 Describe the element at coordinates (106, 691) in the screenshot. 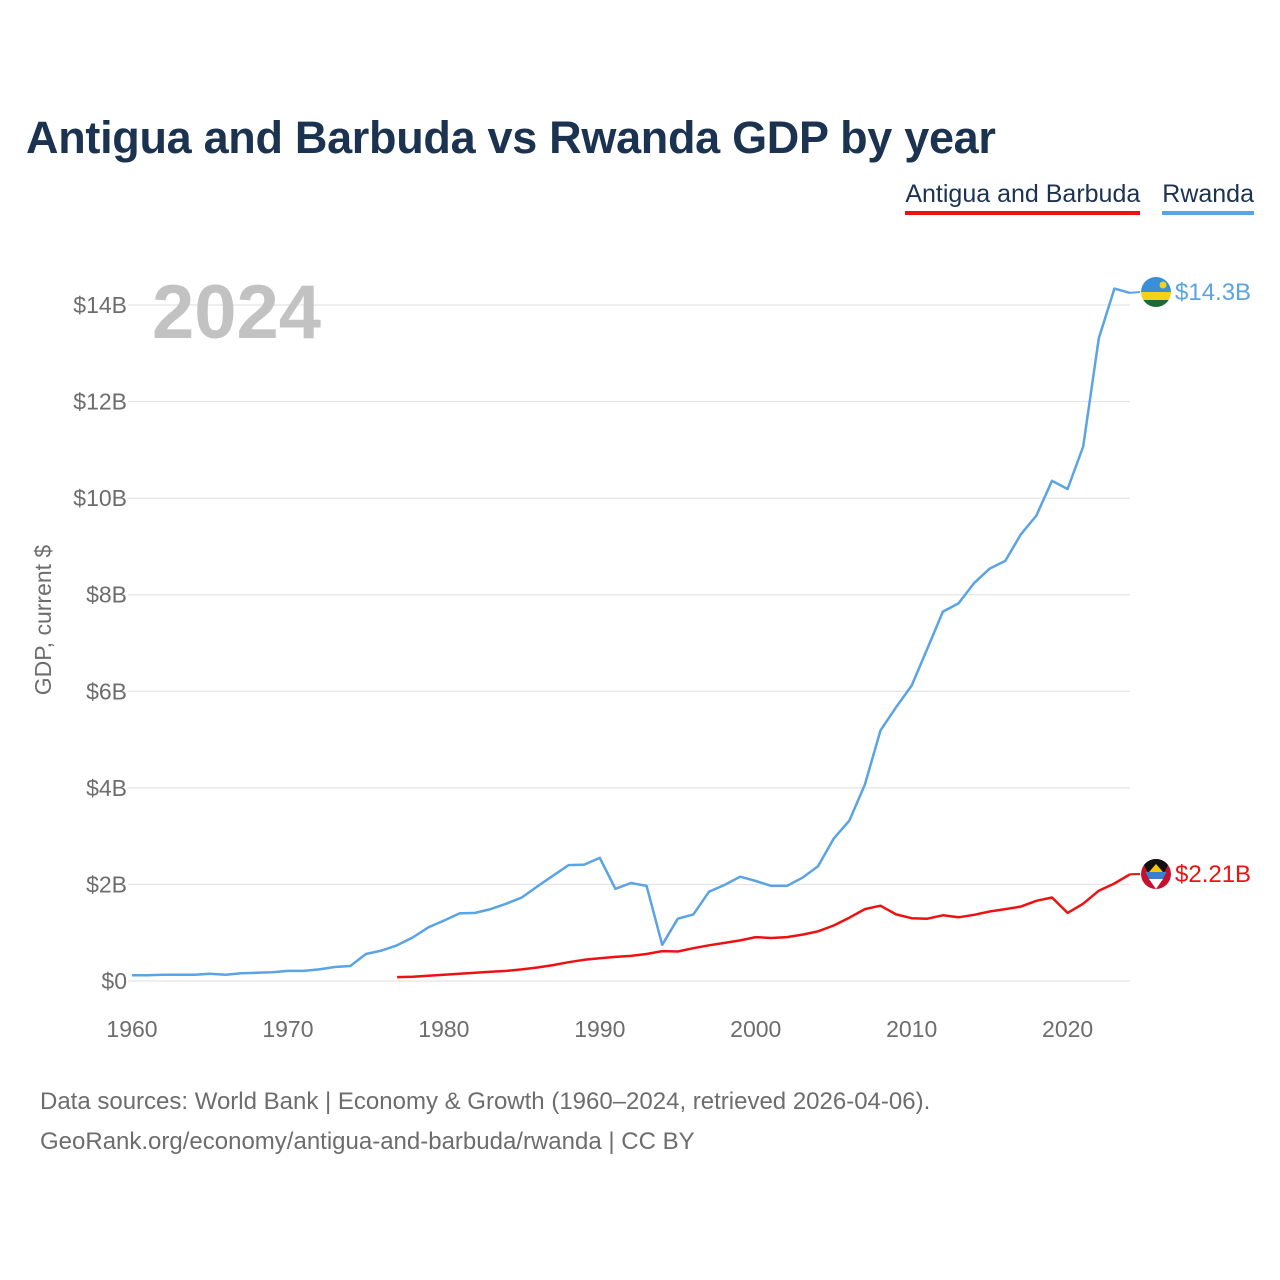

I see `y-tick-label: $6B` at that location.